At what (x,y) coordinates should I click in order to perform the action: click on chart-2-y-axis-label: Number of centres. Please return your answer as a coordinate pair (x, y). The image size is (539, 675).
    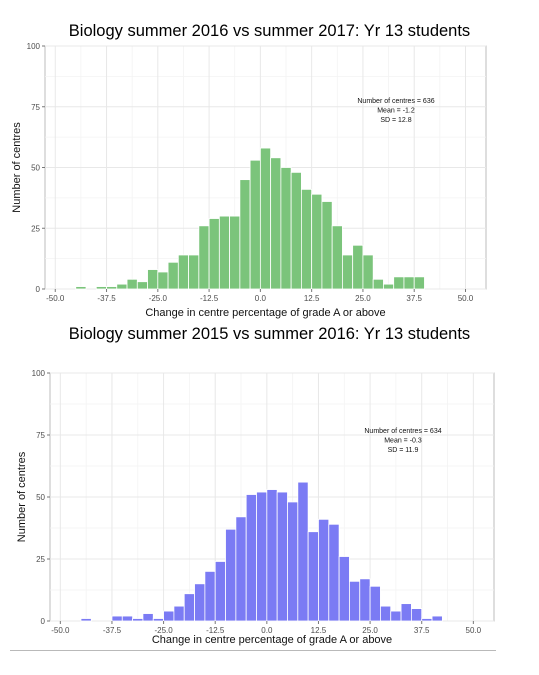
    Looking at the image, I should click on (22, 496).